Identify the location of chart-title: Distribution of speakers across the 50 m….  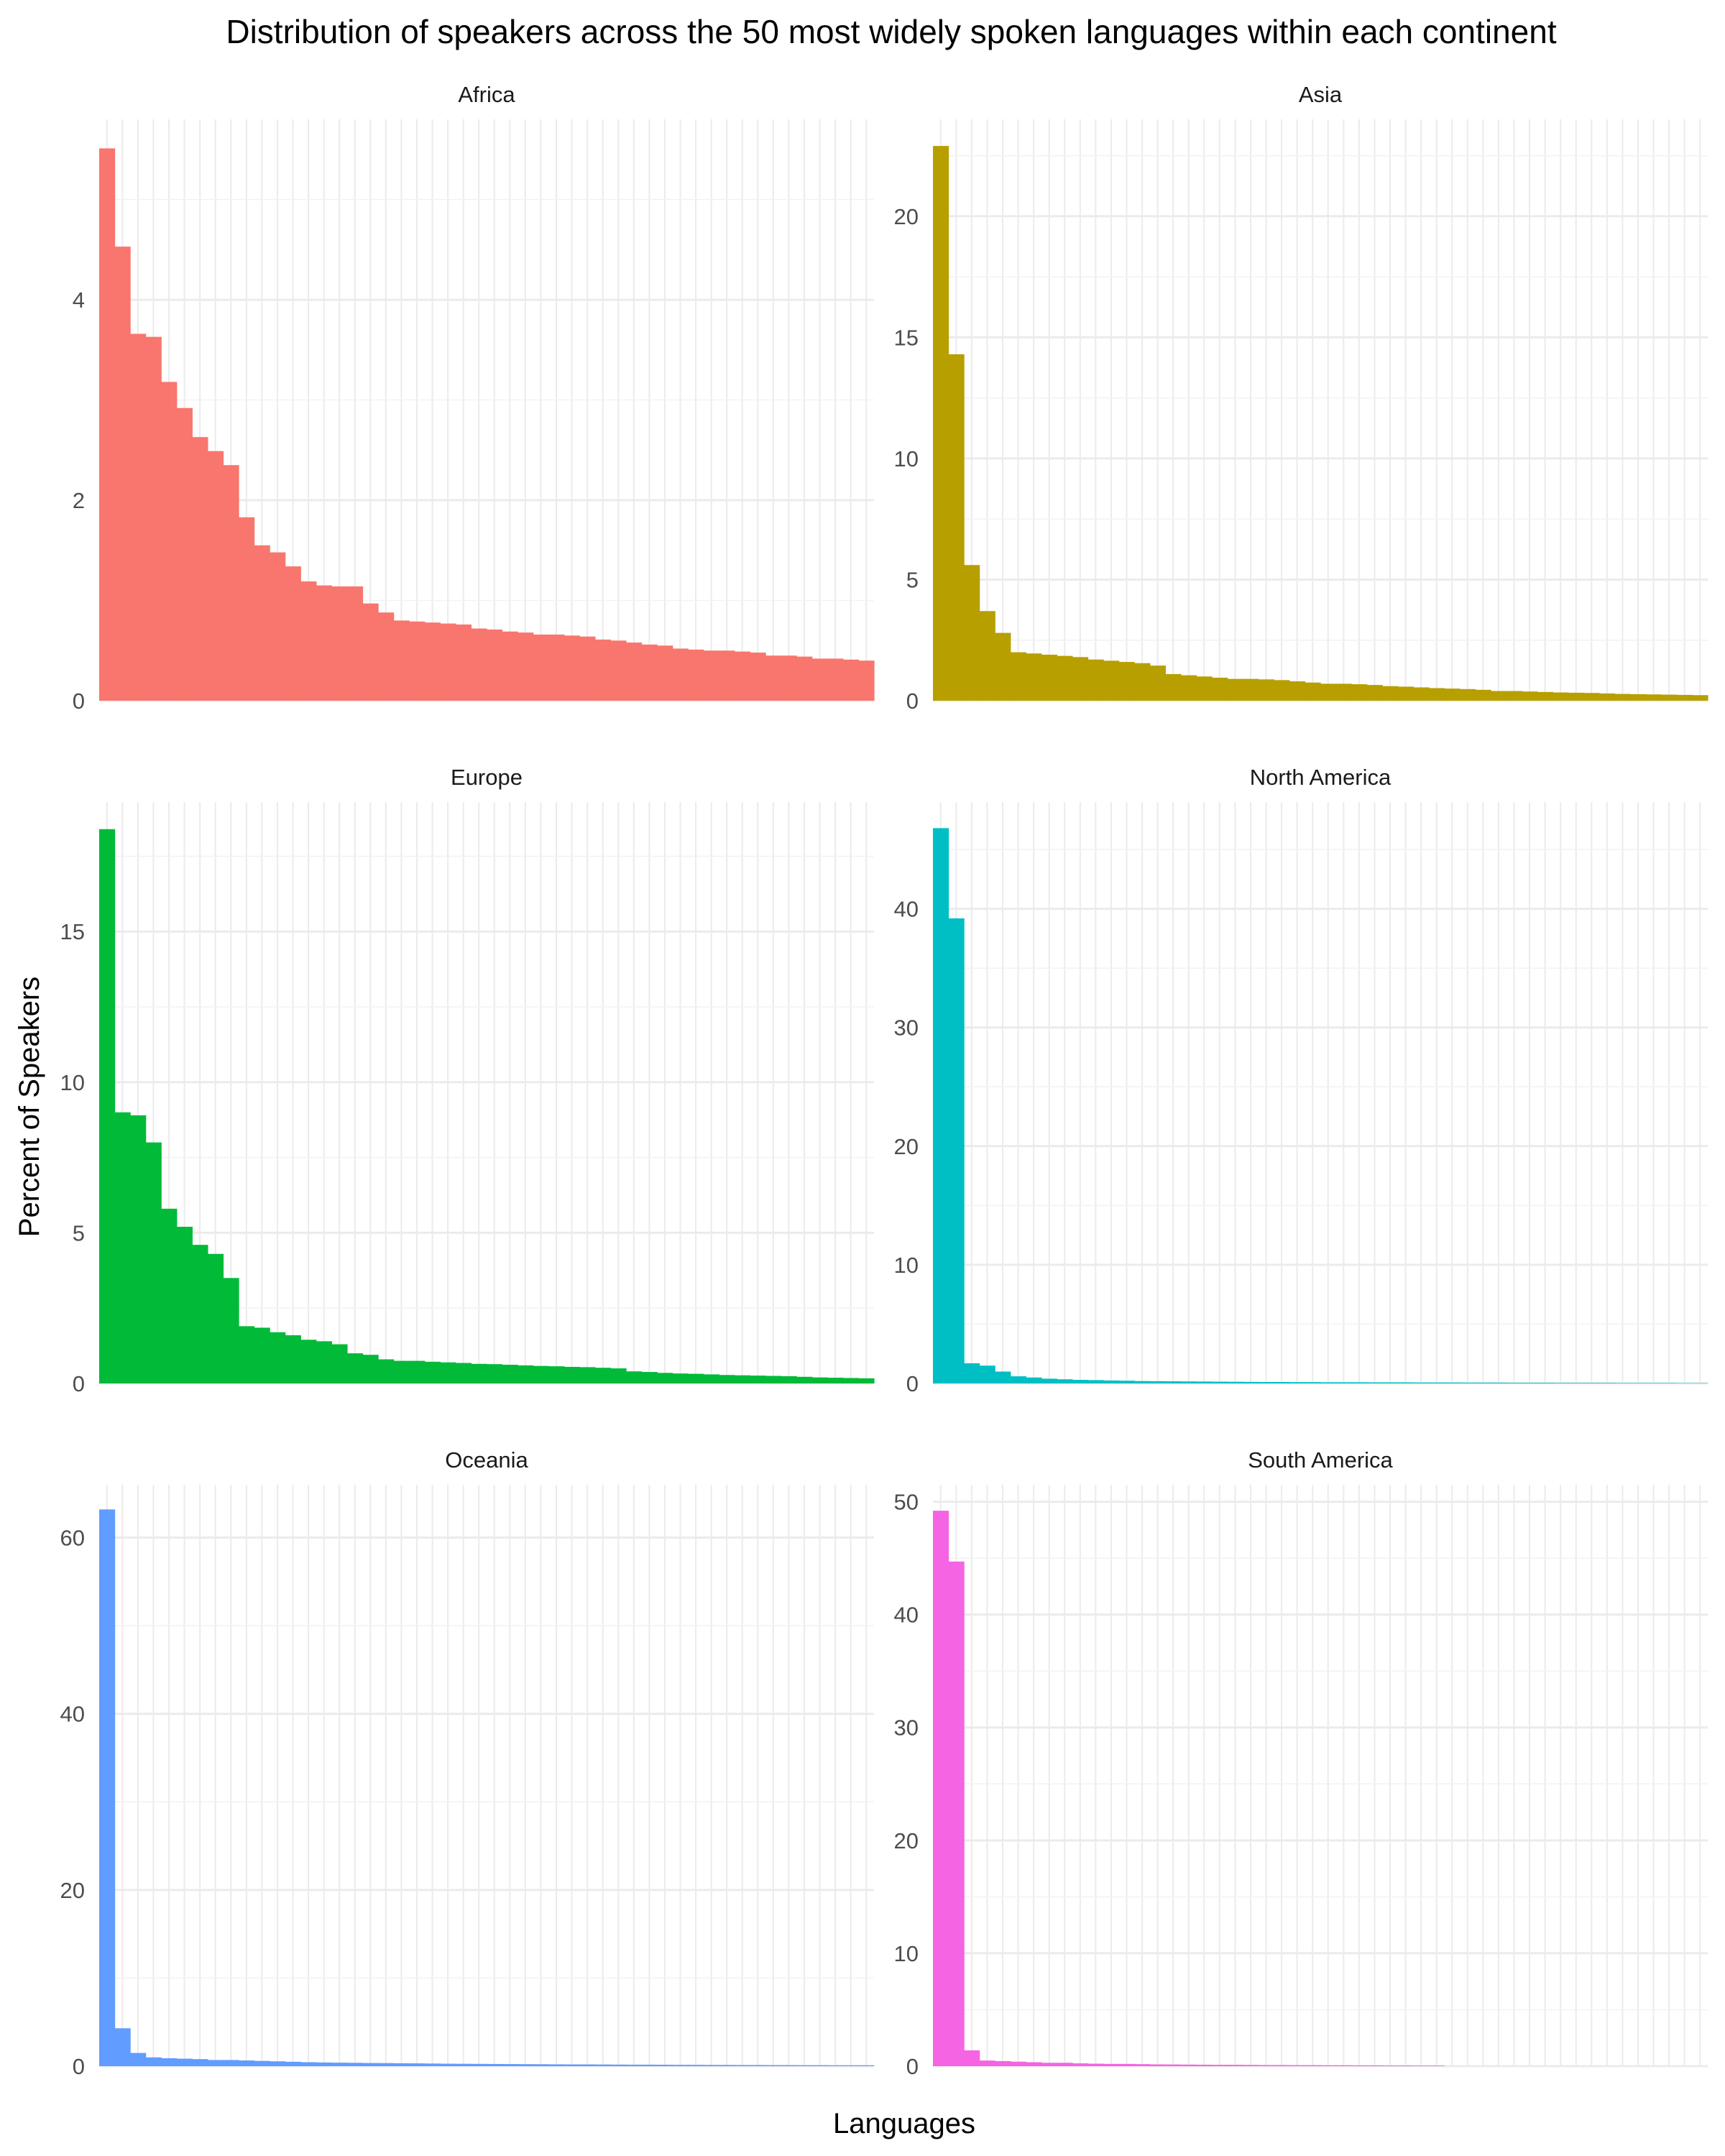
(891, 31).